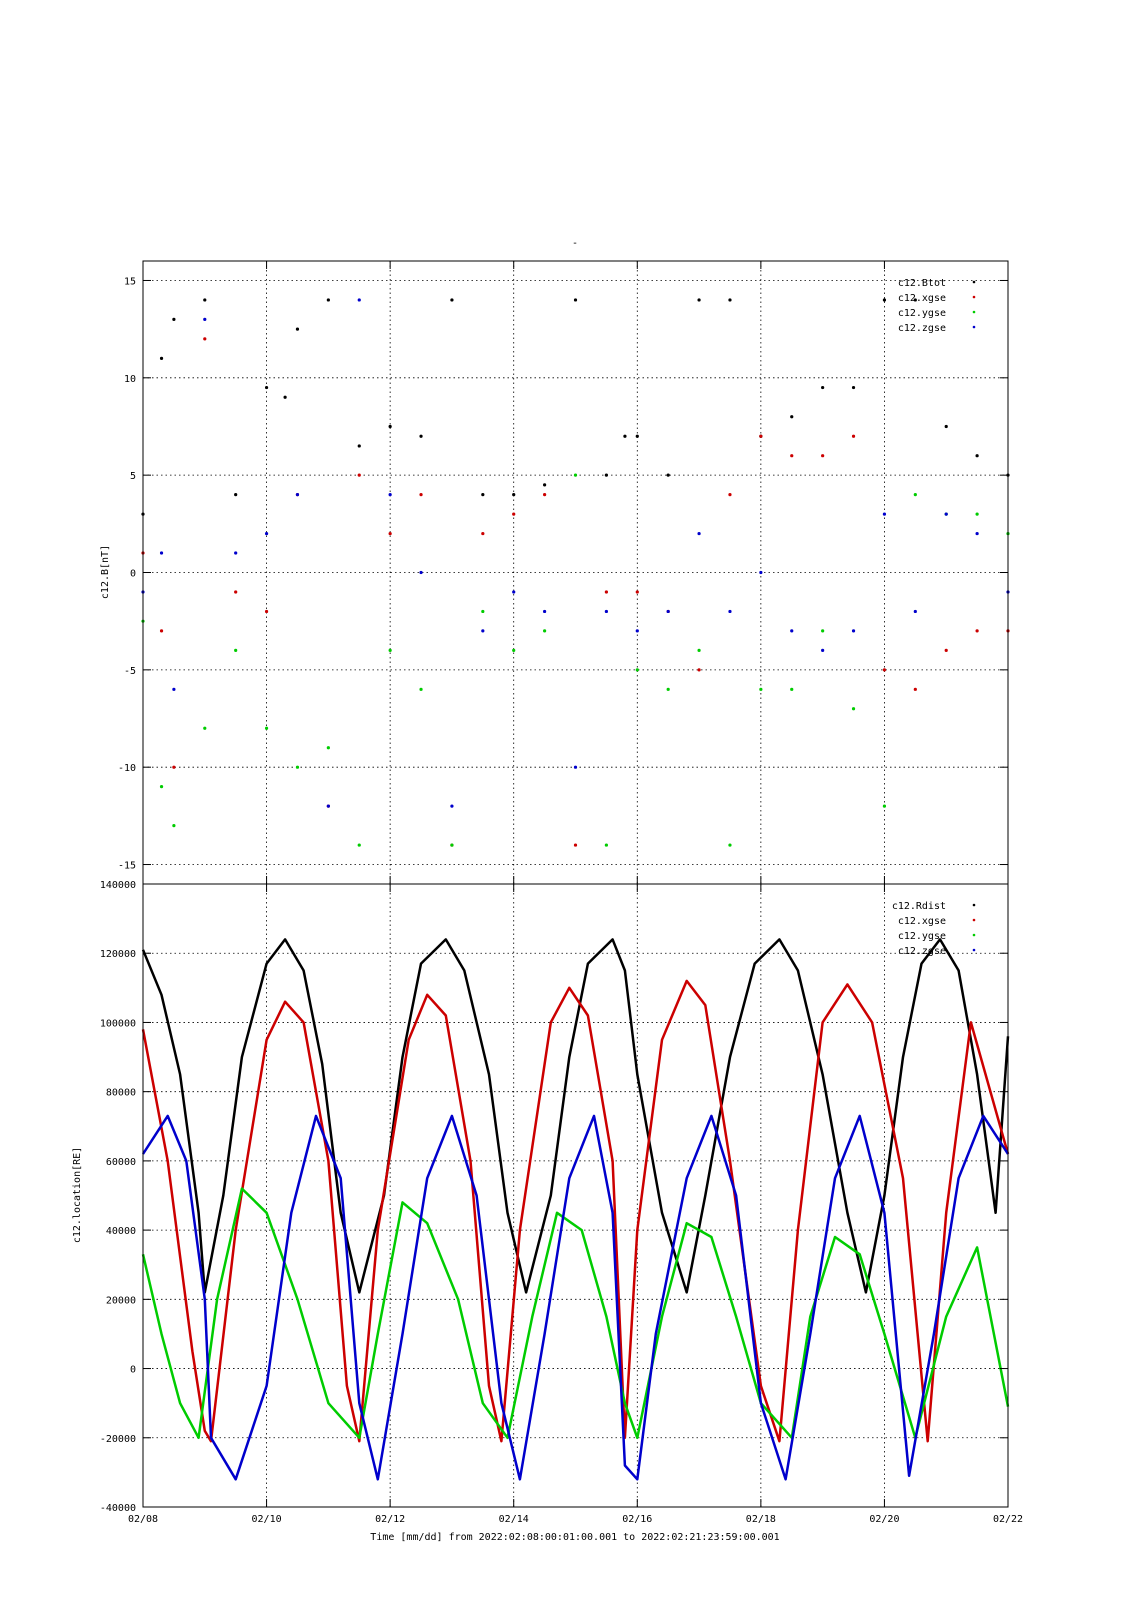  Describe the element at coordinates (922, 283) in the screenshot. I see `legend-label: c12.Btot` at that location.